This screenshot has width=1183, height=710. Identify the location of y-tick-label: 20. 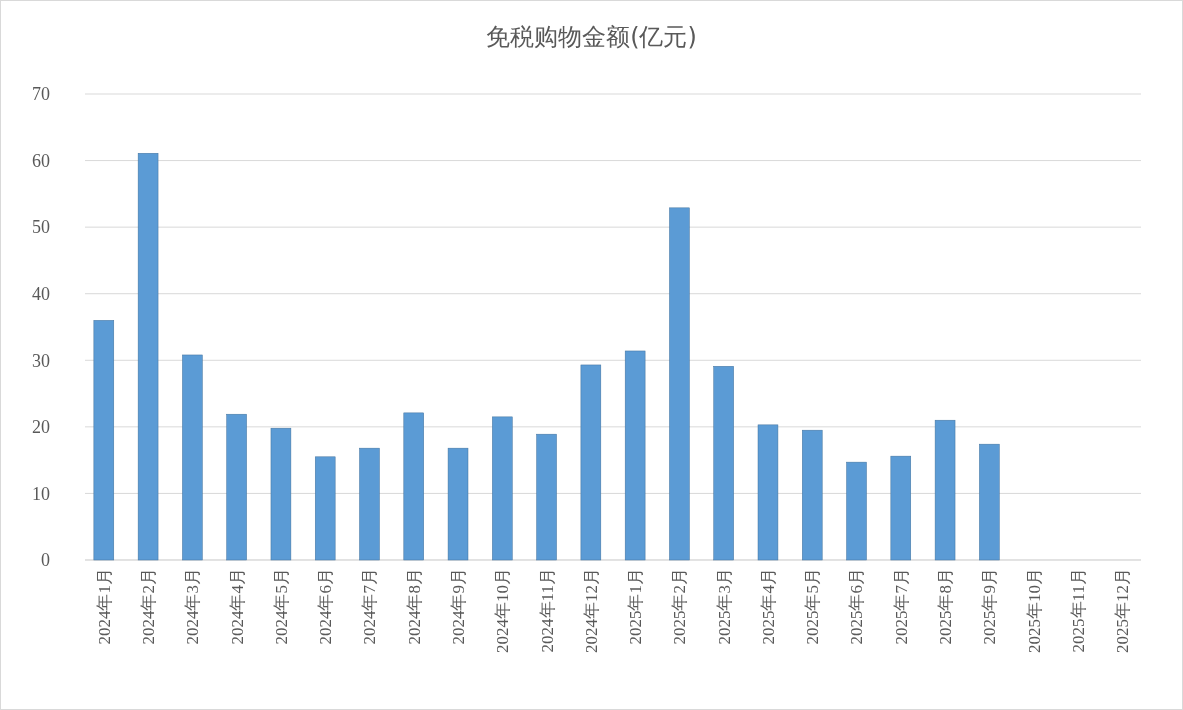
(41, 427).